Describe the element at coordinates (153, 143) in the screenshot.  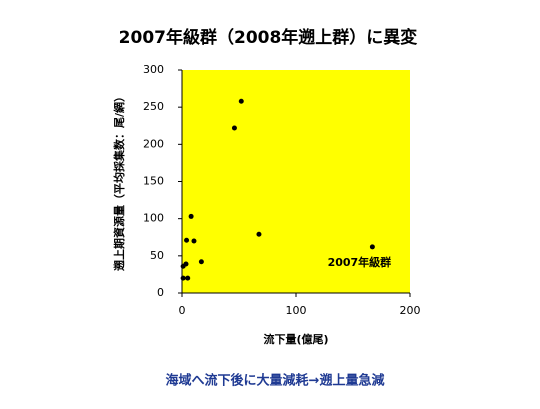
I see `y-tick-label: 200` at that location.